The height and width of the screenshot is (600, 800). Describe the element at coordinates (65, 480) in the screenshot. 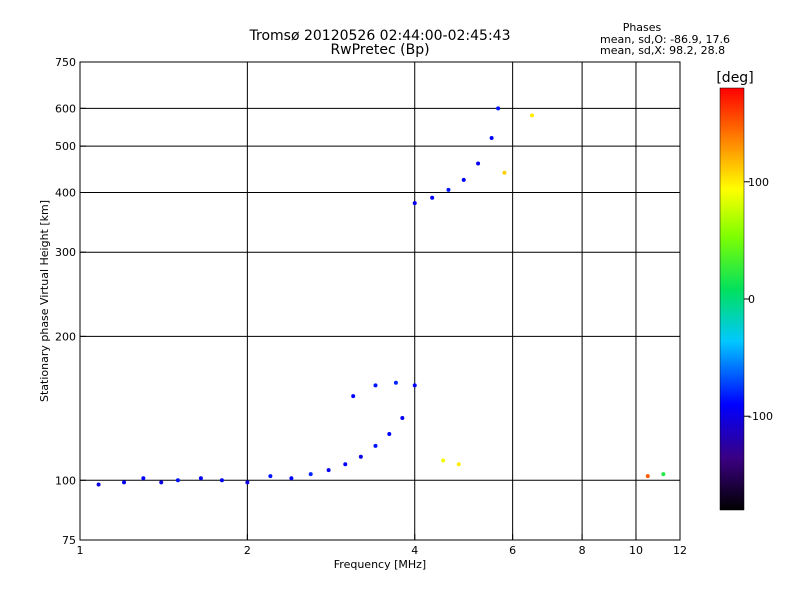

I see `y-tick-label: 100` at that location.